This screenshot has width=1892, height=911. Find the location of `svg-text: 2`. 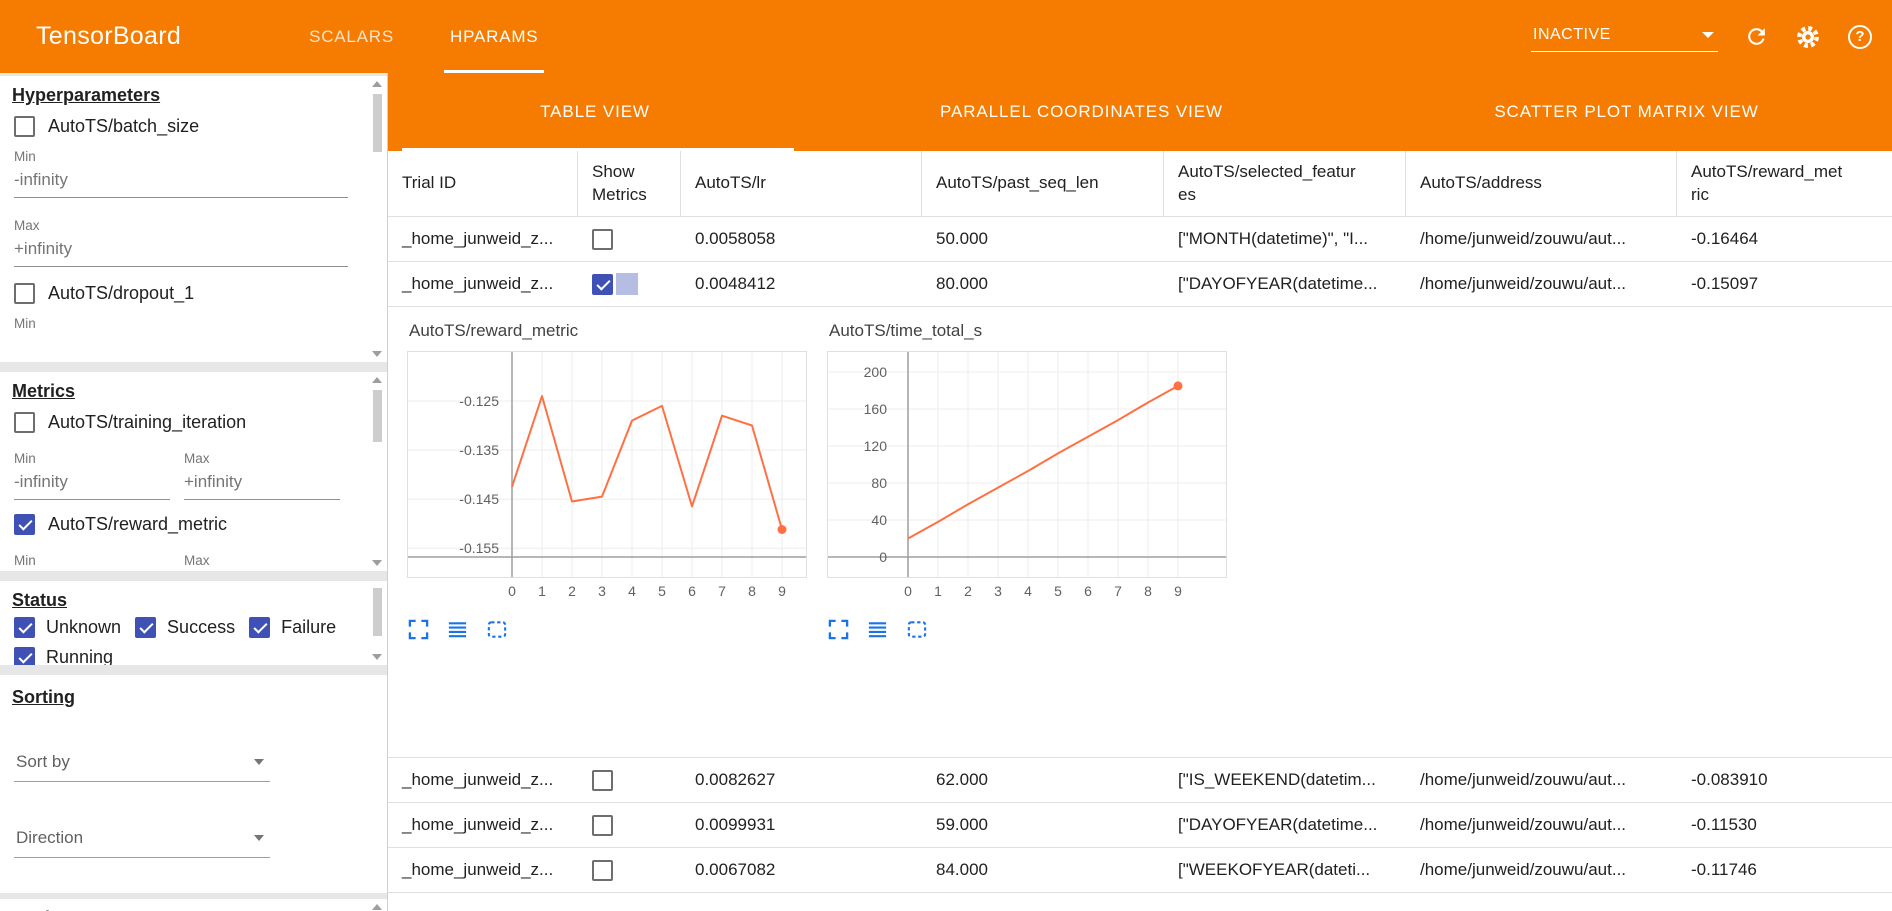

svg-text: 2 is located at coordinates (572, 591).